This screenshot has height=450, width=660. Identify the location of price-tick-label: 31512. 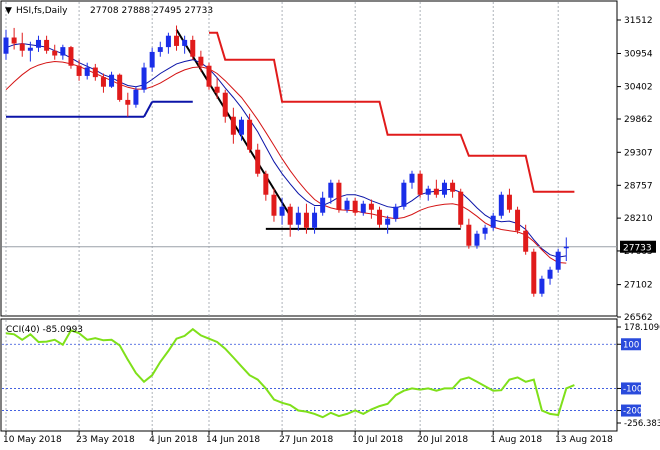
(638, 21).